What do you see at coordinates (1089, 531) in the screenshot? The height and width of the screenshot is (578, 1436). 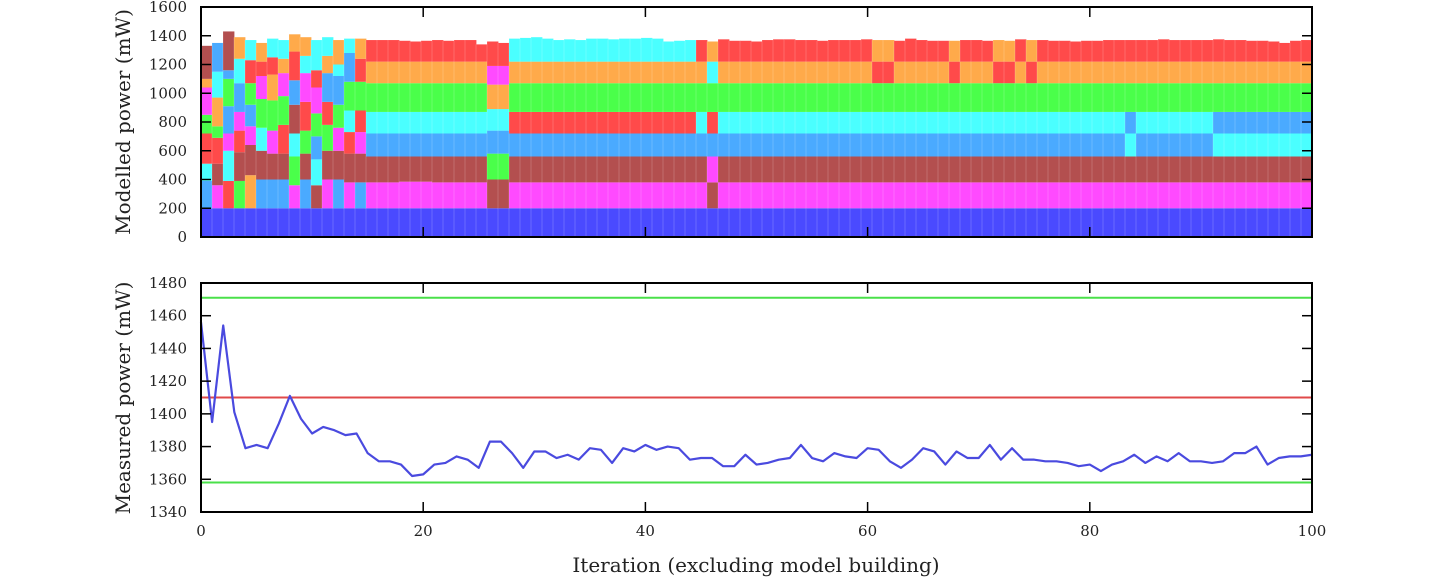 I see `xtick-label: 80` at bounding box center [1089, 531].